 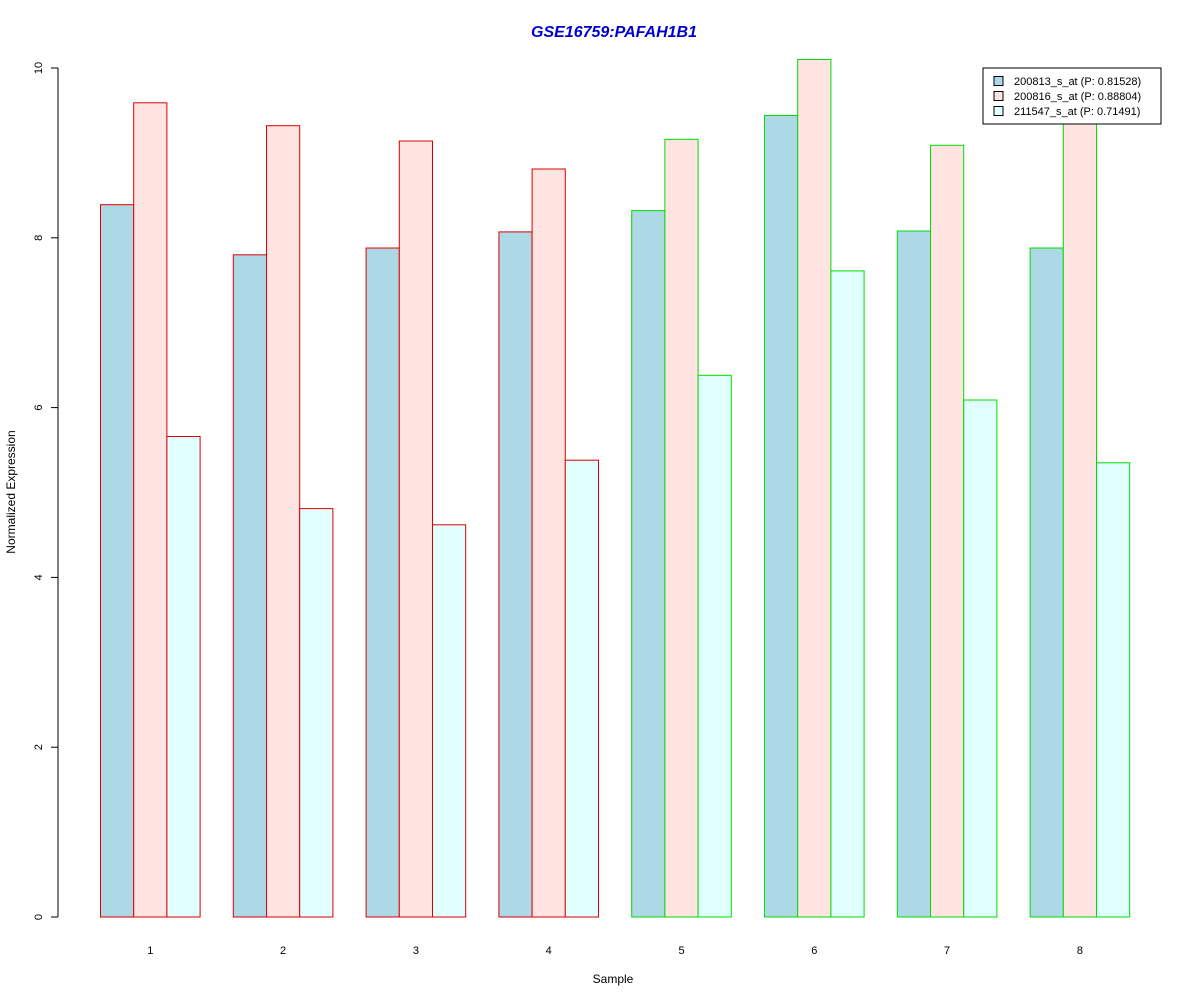 I want to click on chart-title: GSE16759:PAFAH1B1, so click(x=614, y=32).